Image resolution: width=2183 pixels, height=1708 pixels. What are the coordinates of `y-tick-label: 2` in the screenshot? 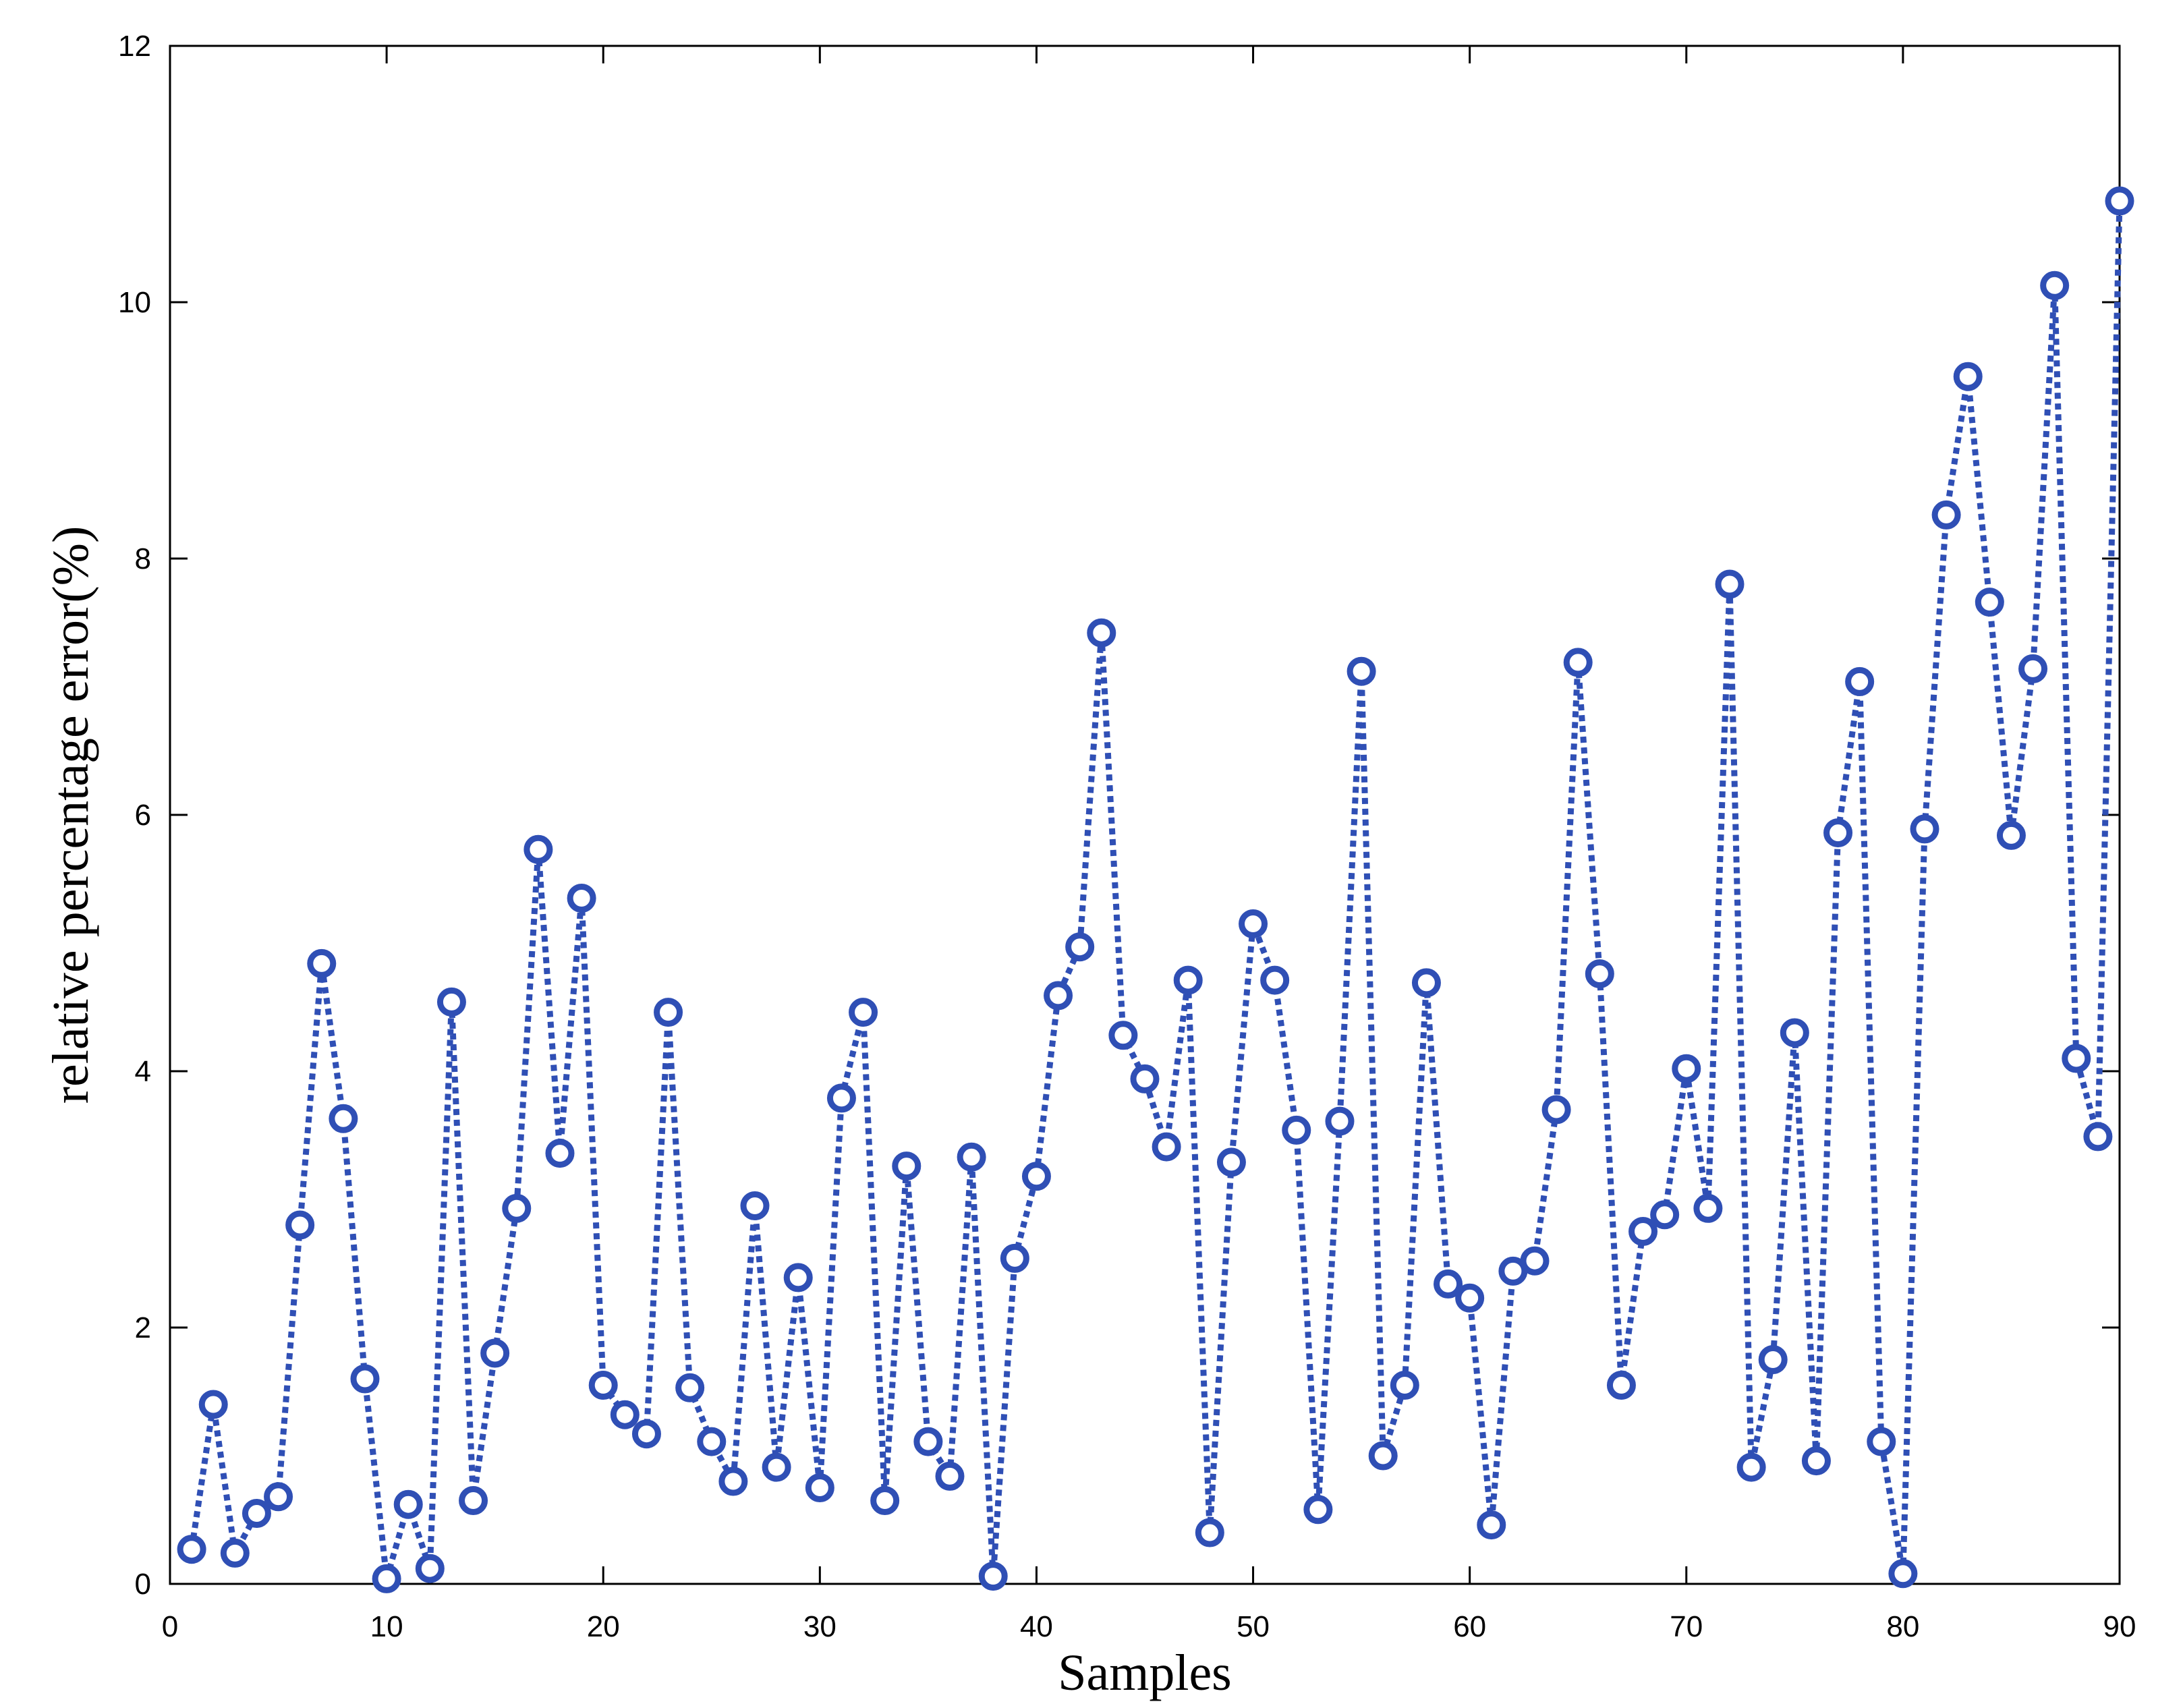 It's located at (143, 1327).